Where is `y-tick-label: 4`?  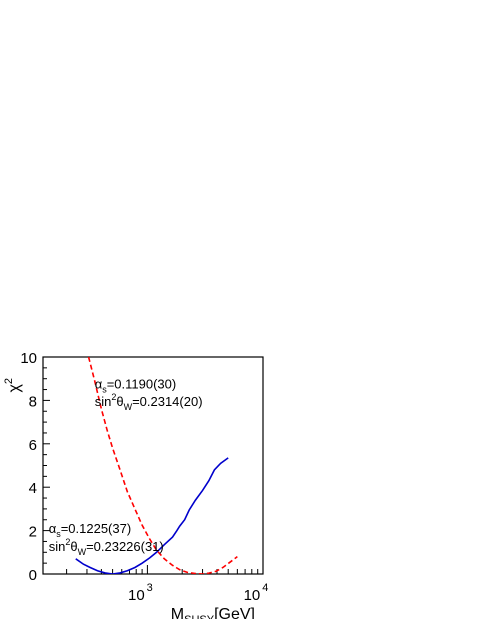
y-tick-label: 4 is located at coordinates (33, 488).